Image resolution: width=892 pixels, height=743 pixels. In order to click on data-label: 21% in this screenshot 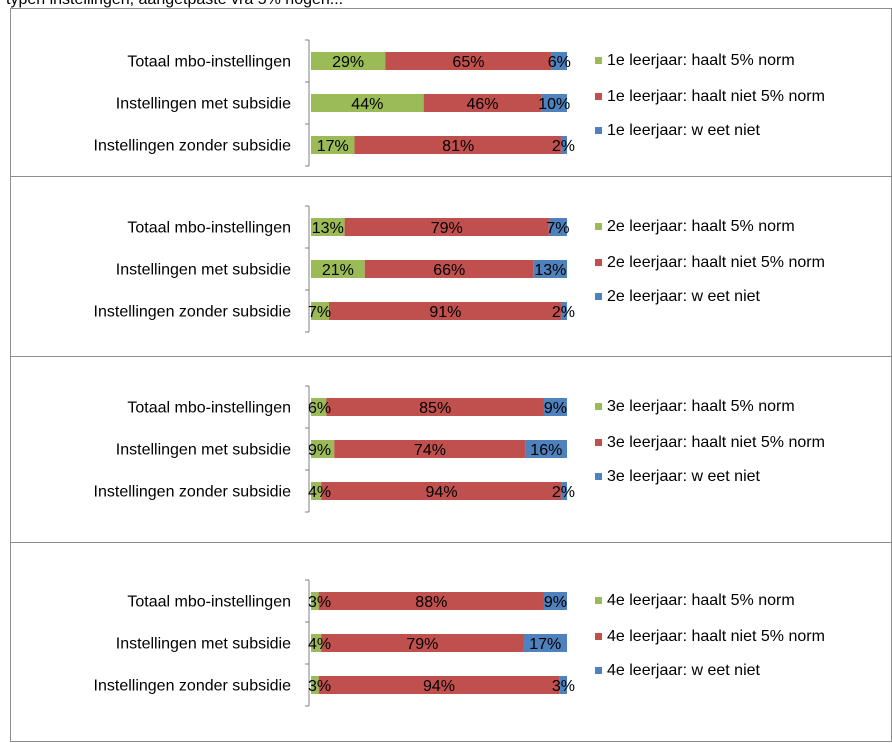, I will do `click(338, 270)`.